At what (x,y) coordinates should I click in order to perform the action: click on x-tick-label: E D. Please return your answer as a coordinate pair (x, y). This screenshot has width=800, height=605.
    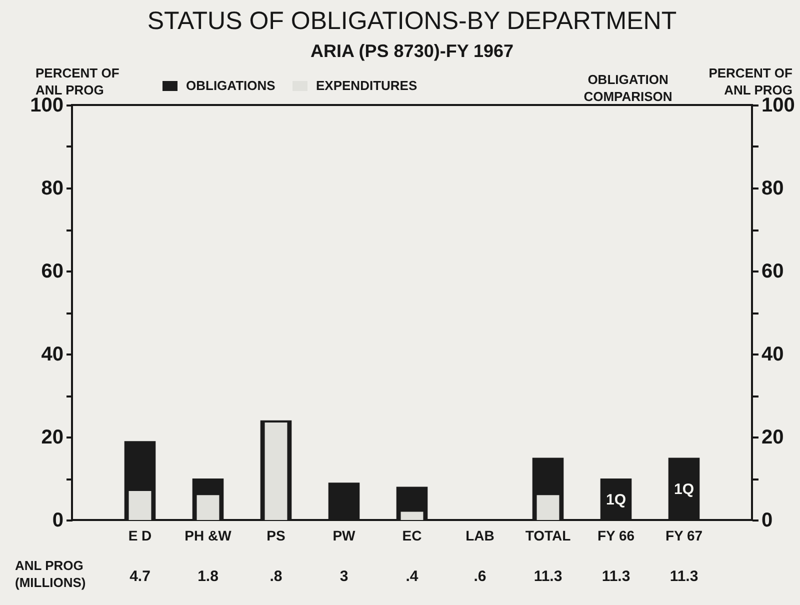
    Looking at the image, I should click on (140, 536).